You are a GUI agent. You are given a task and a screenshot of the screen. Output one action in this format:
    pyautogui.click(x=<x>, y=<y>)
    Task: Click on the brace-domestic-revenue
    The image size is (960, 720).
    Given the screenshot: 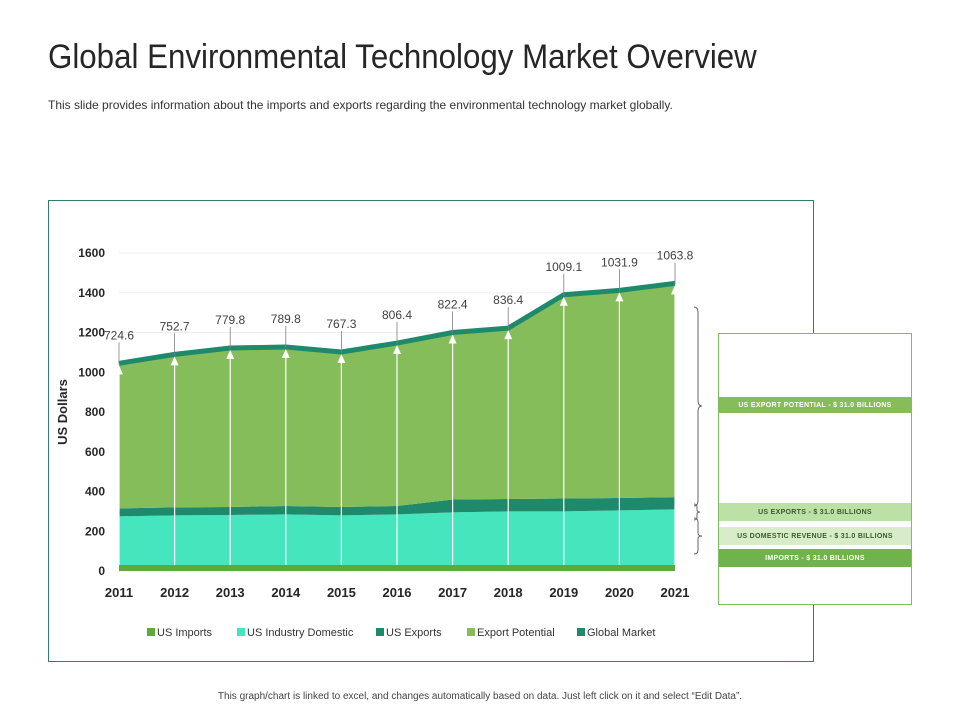 What is the action you would take?
    pyautogui.click(x=698, y=536)
    